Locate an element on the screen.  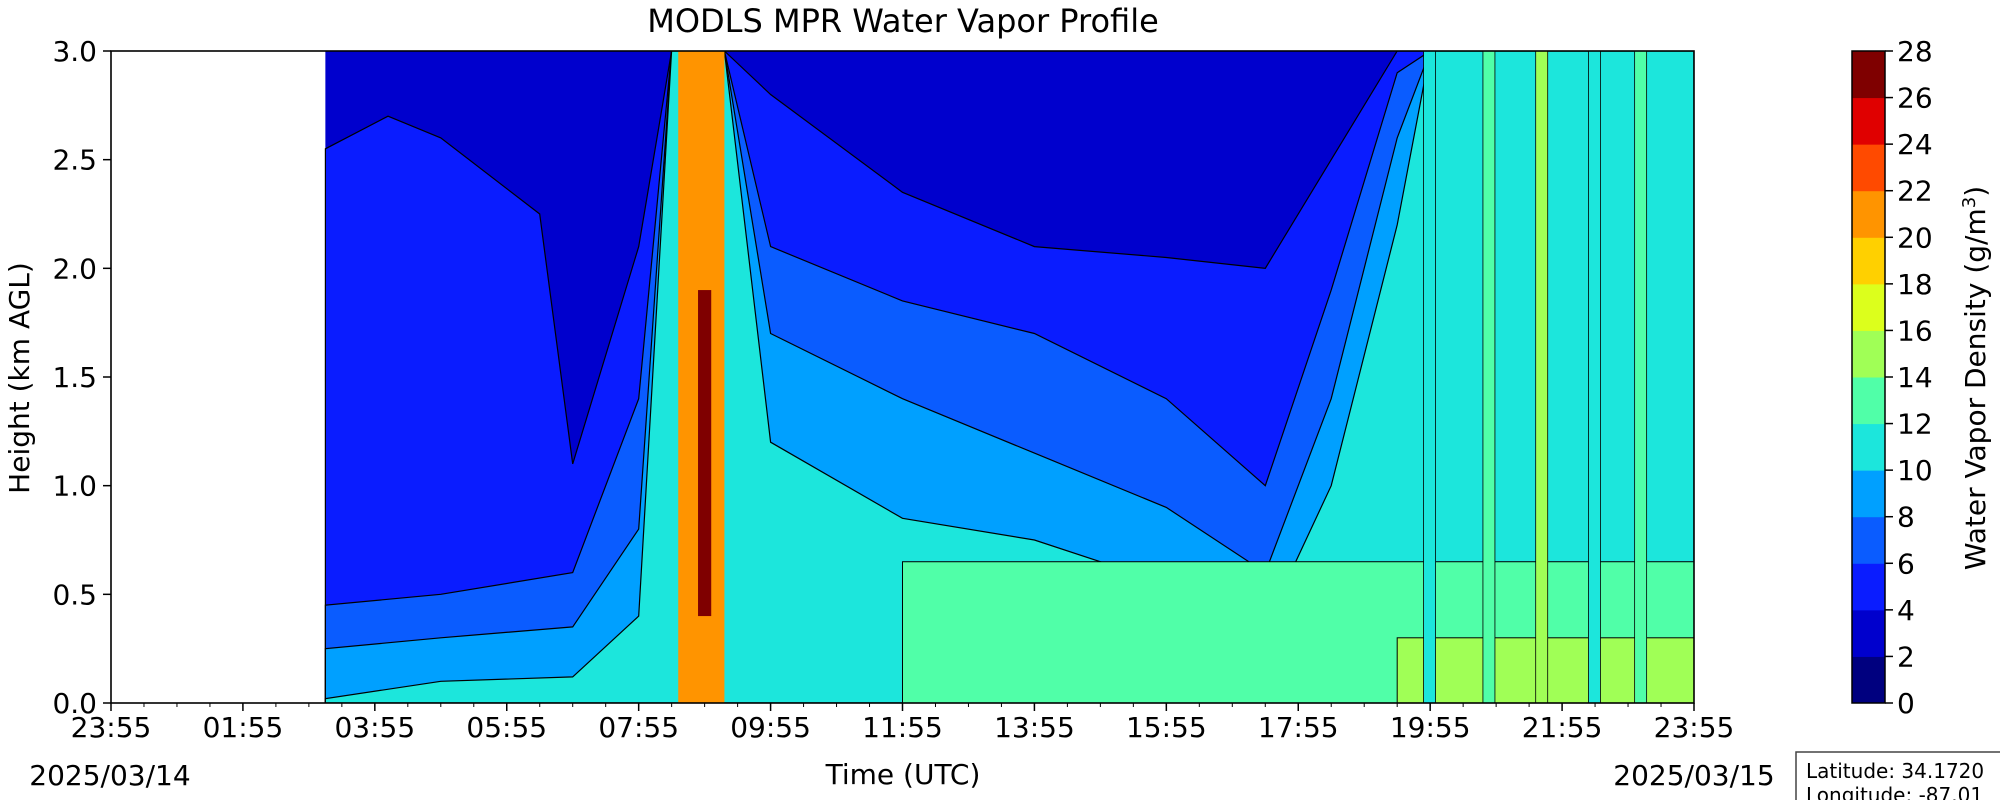
colorbar-tick-label: 14 is located at coordinates (1915, 377).